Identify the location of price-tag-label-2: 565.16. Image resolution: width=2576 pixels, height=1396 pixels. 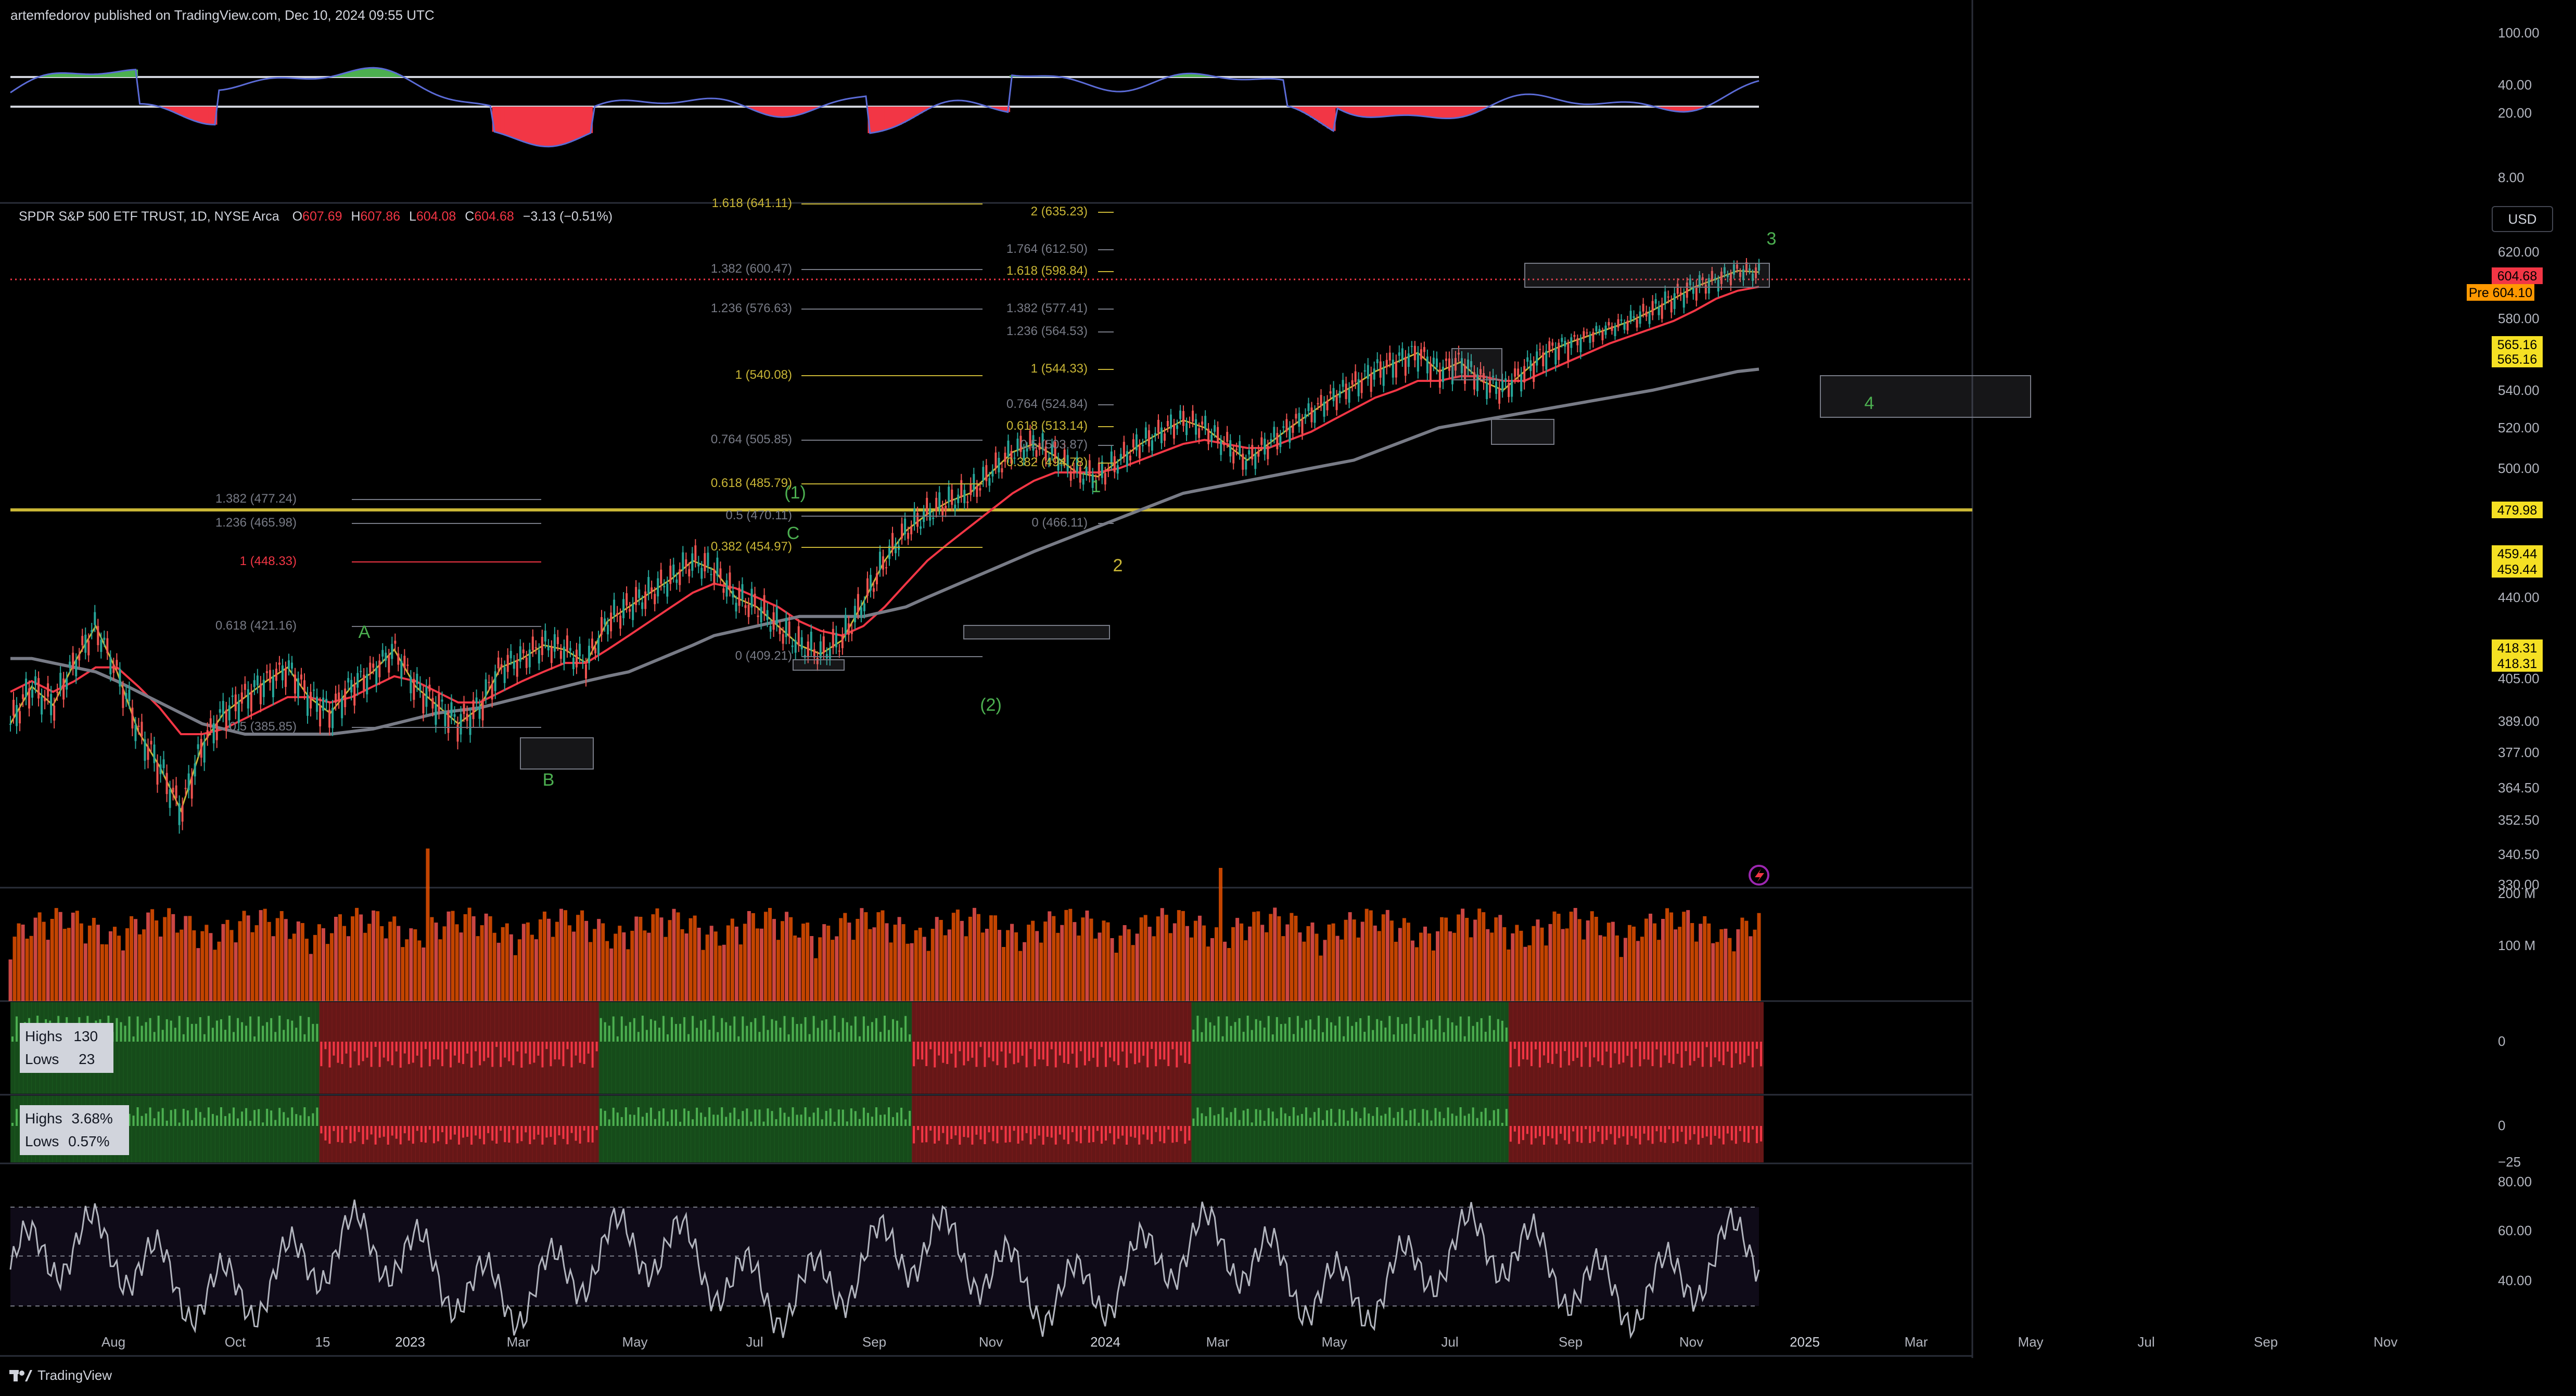
(2517, 345).